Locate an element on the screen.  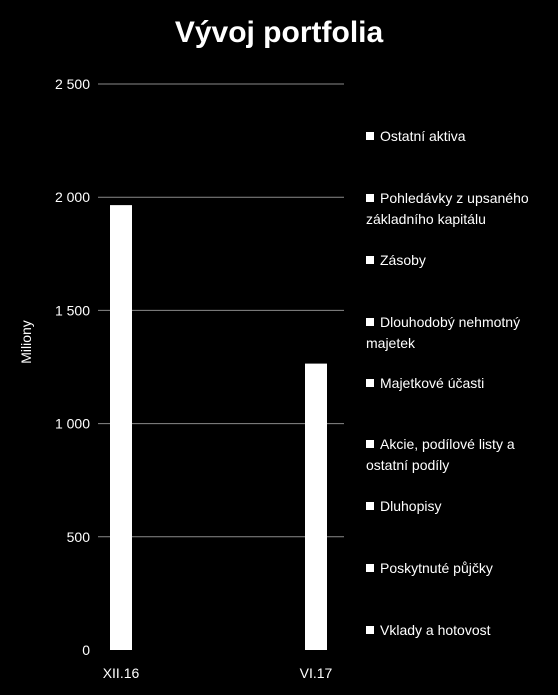
legend-label: Majetkové účasti is located at coordinates (432, 383).